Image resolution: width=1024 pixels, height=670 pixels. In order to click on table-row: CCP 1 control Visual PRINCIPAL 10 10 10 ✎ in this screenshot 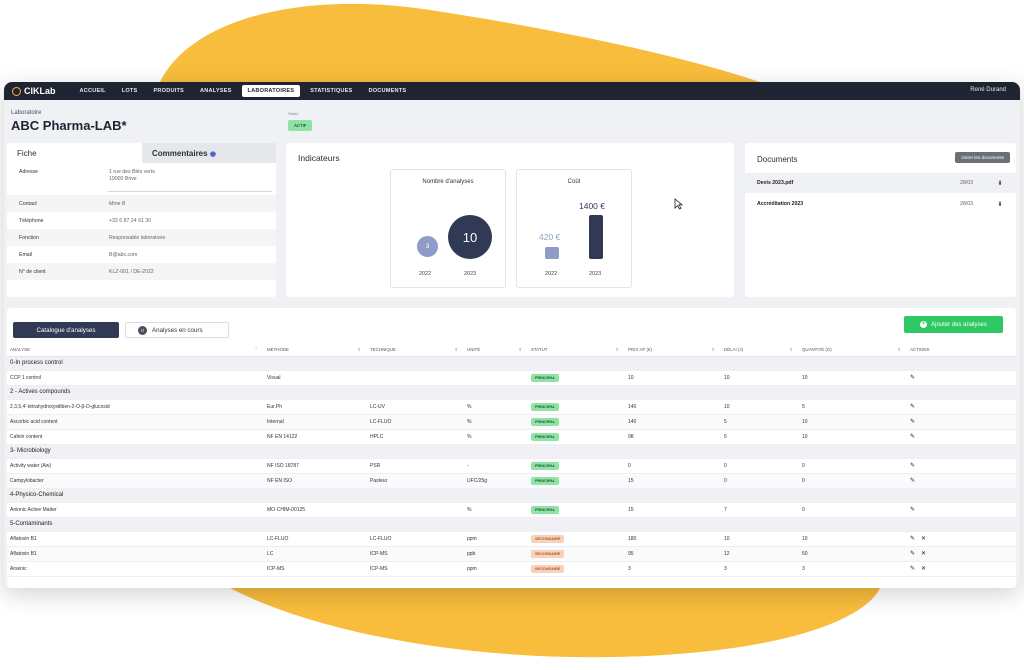, I will do `click(511, 378)`.